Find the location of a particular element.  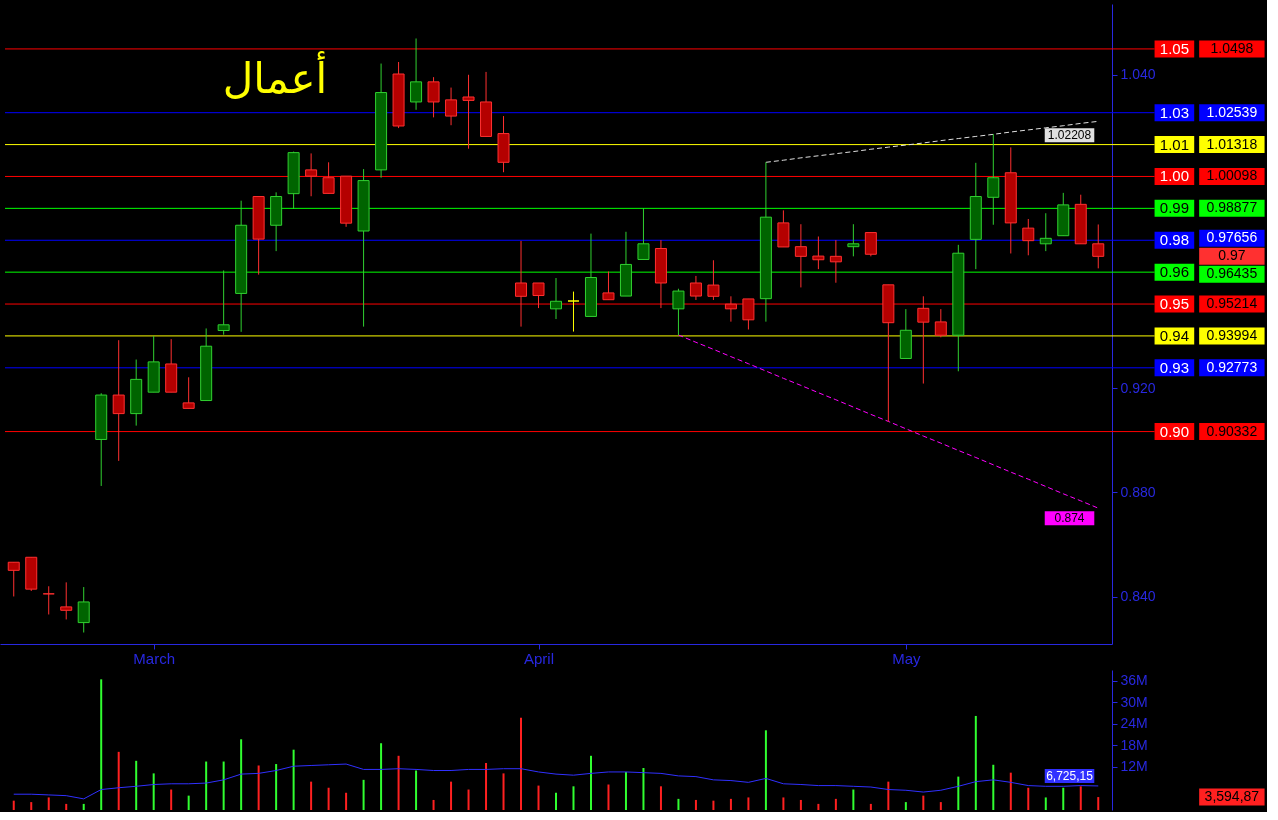

text: 0.93994 is located at coordinates (1232, 334).